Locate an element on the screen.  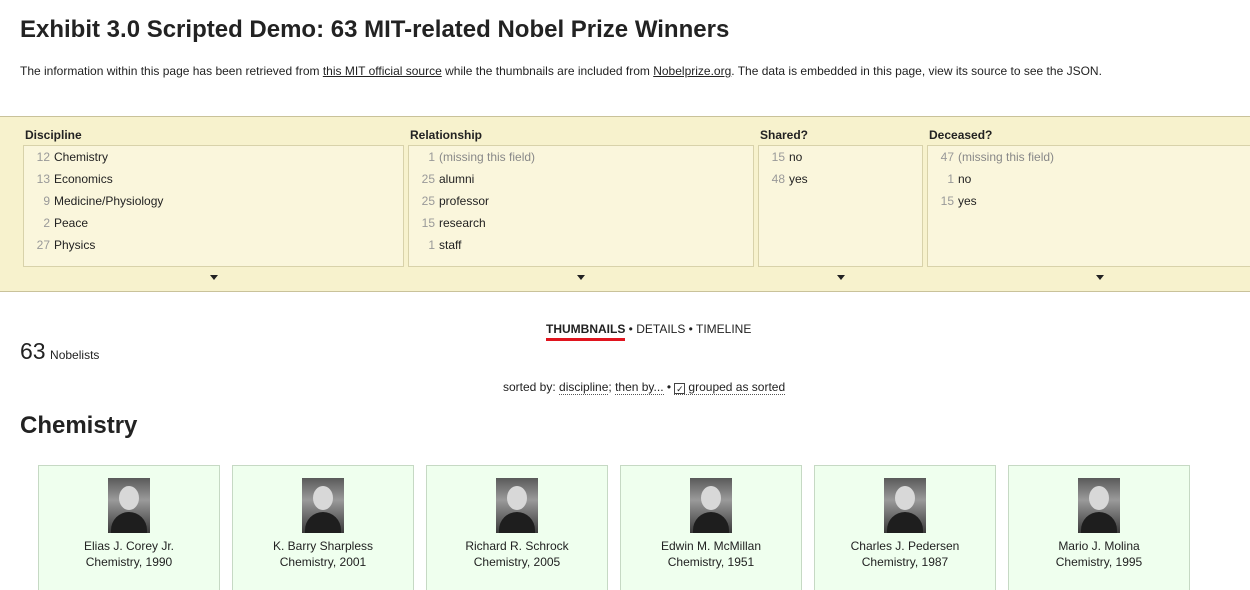
intro-text-part2: while the thumbnails are included from is located at coordinates (547, 71).